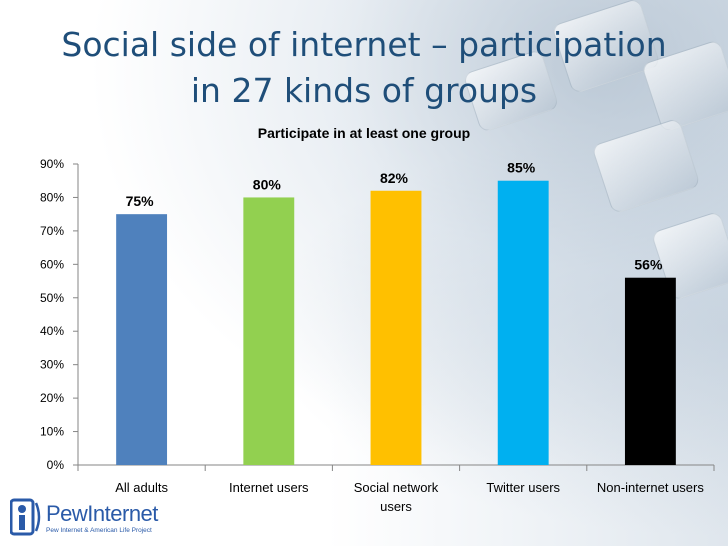 Image resolution: width=728 pixels, height=546 pixels. What do you see at coordinates (650, 487) in the screenshot?
I see `x-tick-label: Non-internet users` at bounding box center [650, 487].